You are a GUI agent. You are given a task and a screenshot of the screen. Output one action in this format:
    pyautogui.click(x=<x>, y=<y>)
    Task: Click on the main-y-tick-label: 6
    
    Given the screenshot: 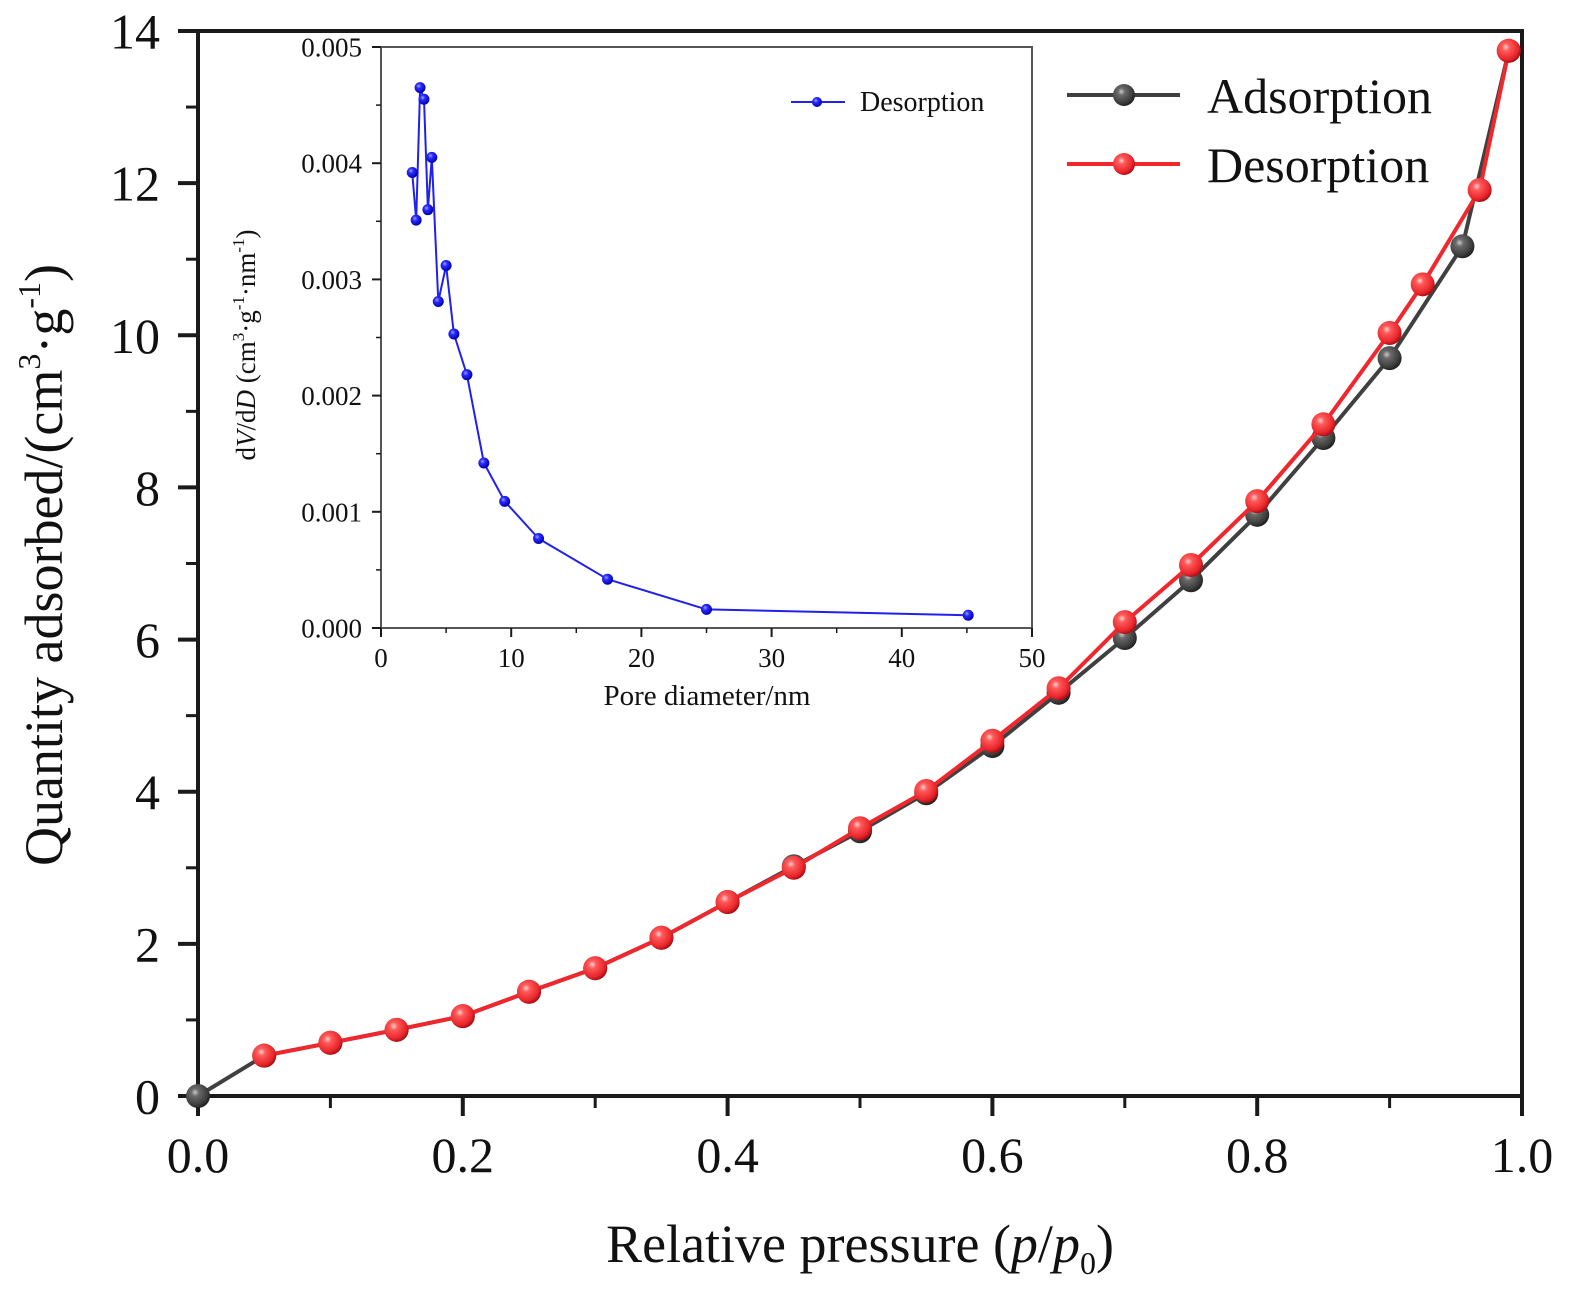 What is the action you would take?
    pyautogui.click(x=147, y=640)
    